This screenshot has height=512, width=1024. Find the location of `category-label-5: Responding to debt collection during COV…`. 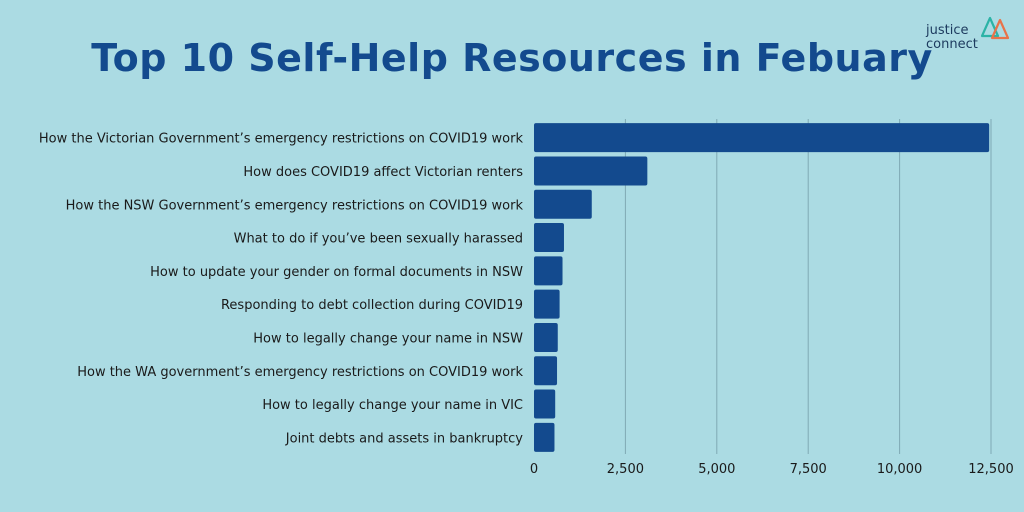

category-label-5: Responding to debt collection during COV… is located at coordinates (372, 305).